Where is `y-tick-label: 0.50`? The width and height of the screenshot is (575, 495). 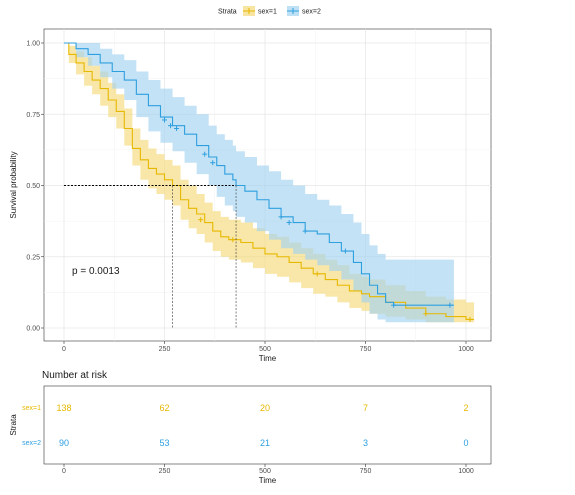
y-tick-label: 0.50 is located at coordinates (33, 186).